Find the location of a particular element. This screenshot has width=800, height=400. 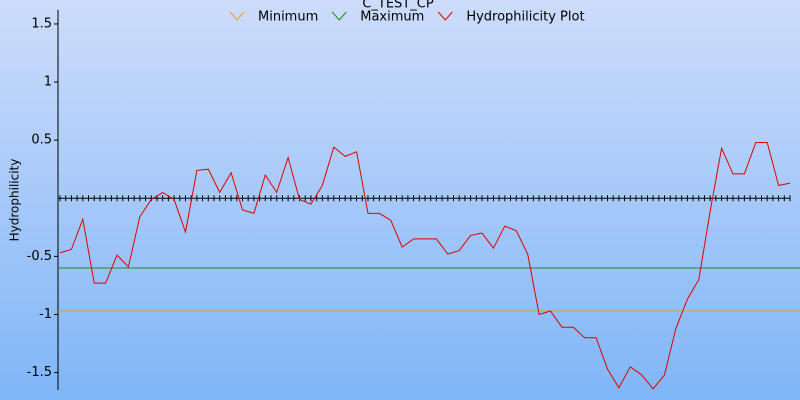

y-axis-label: Hydrophilicity is located at coordinates (15, 200).